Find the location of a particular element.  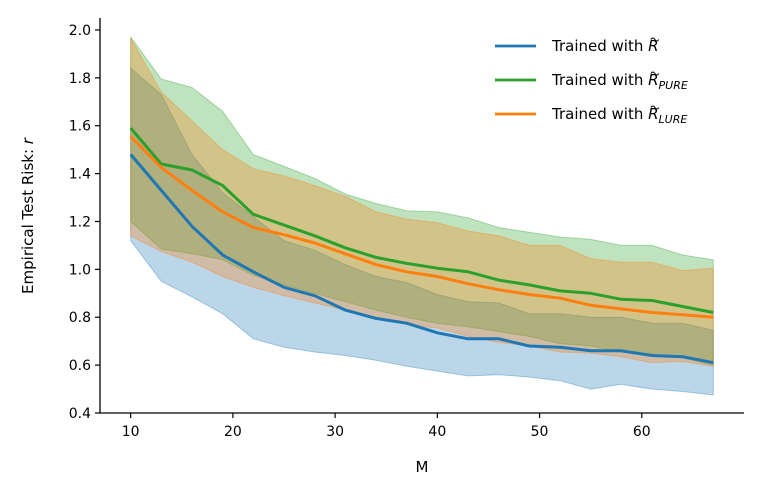

y-tick-label-2: 0.8 is located at coordinates (80, 318).